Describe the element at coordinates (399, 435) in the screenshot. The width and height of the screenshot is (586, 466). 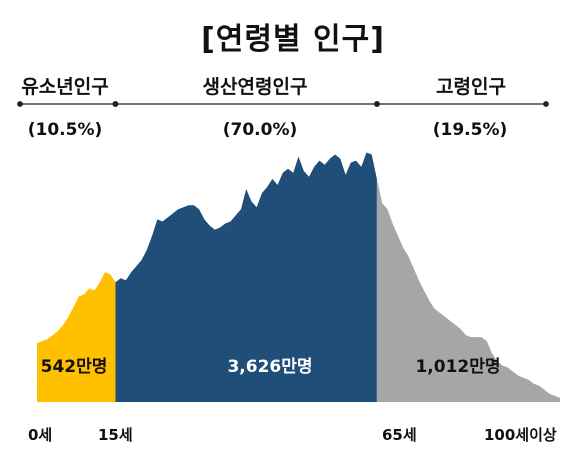
I see `x-tick-65: 65세` at that location.